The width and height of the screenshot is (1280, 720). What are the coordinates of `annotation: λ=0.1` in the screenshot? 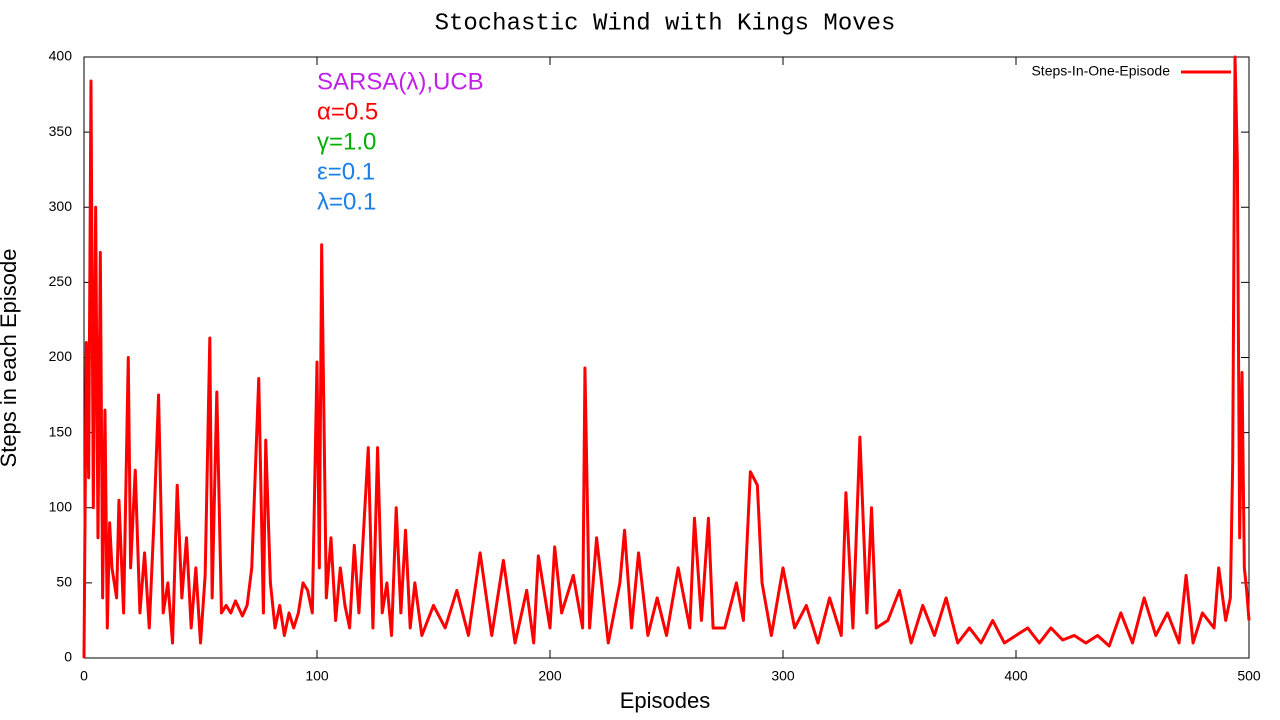 It's located at (346, 201).